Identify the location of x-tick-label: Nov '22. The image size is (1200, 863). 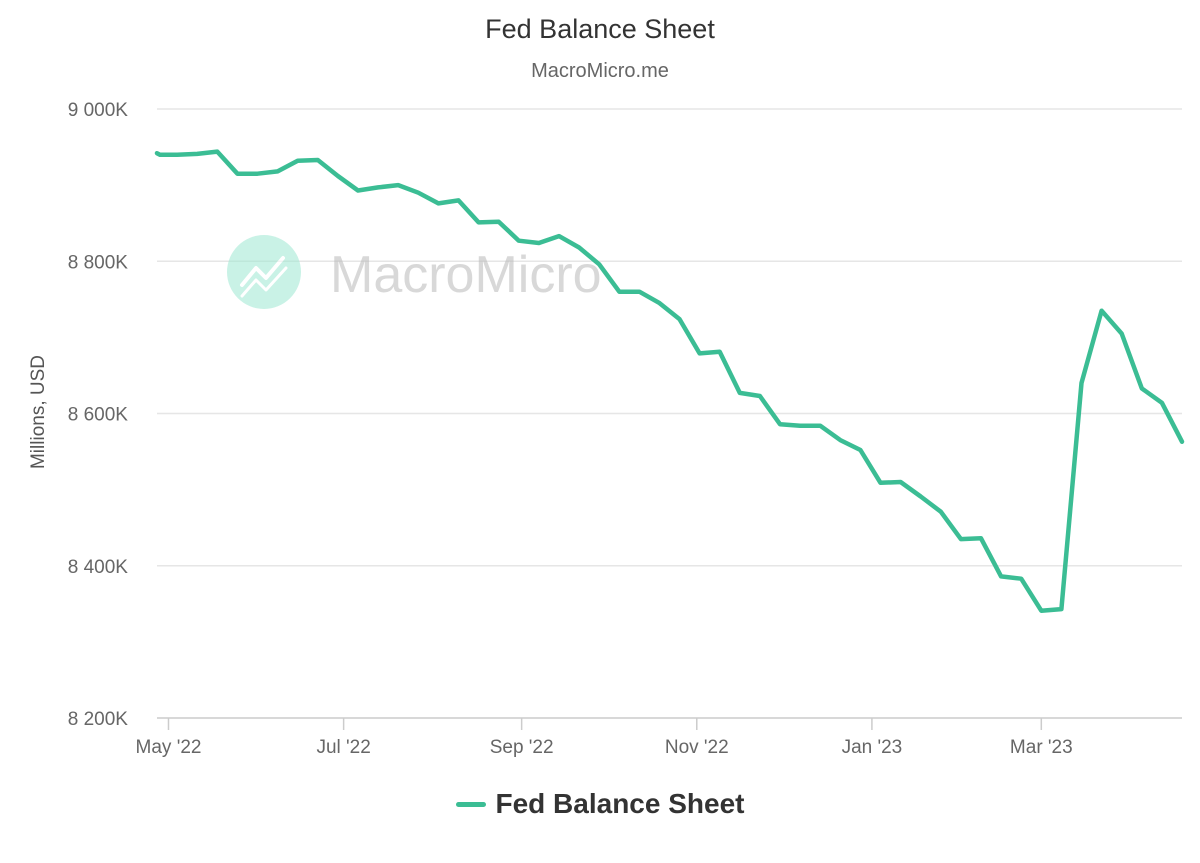
(697, 747).